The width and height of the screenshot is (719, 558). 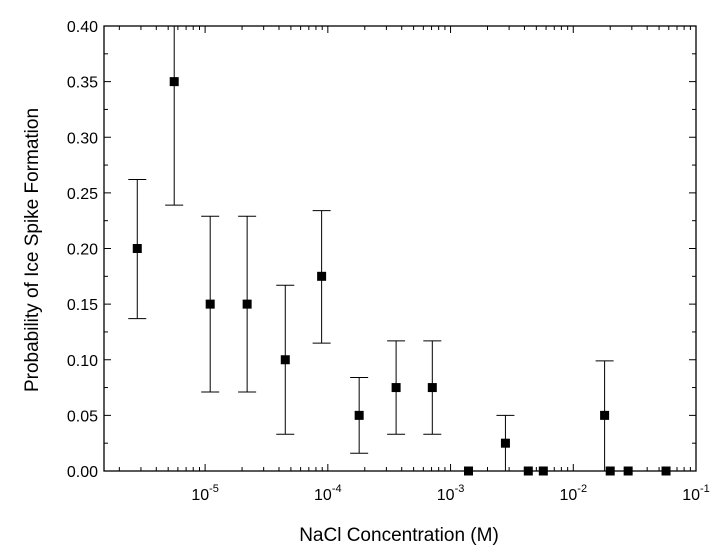 I want to click on y-tick-label: 0.40, so click(x=82, y=27).